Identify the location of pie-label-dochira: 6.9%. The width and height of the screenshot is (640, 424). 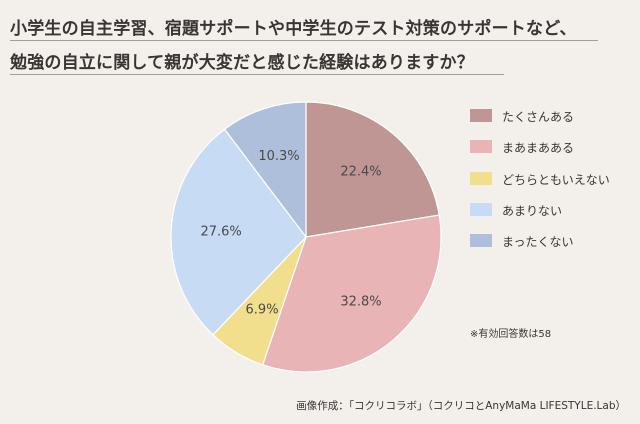
(262, 309).